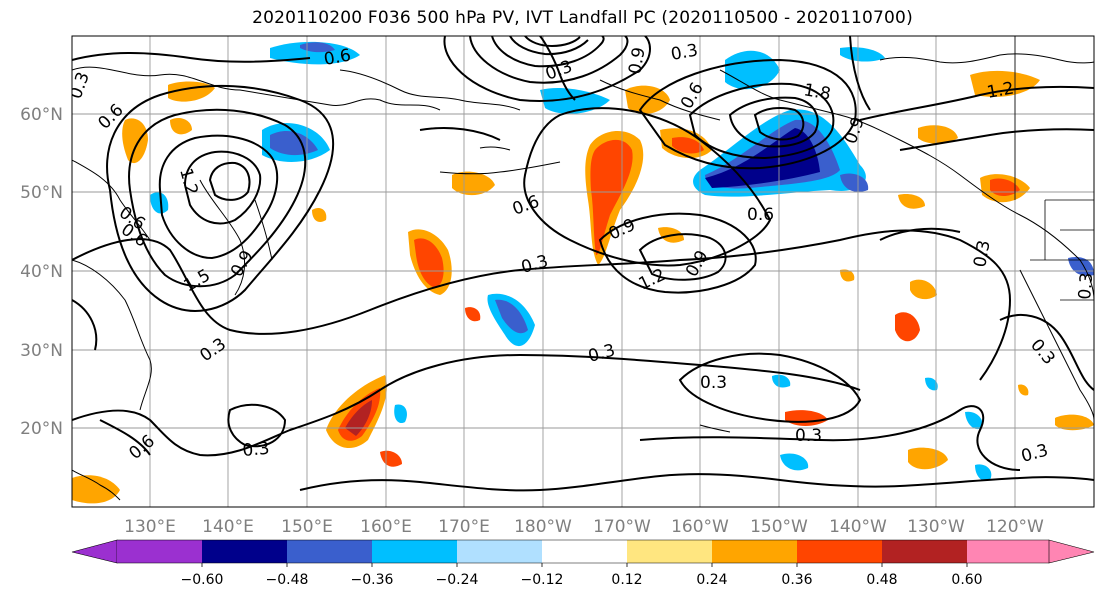  Describe the element at coordinates (543, 527) in the screenshot. I see `lon-label: 180°W` at that location.